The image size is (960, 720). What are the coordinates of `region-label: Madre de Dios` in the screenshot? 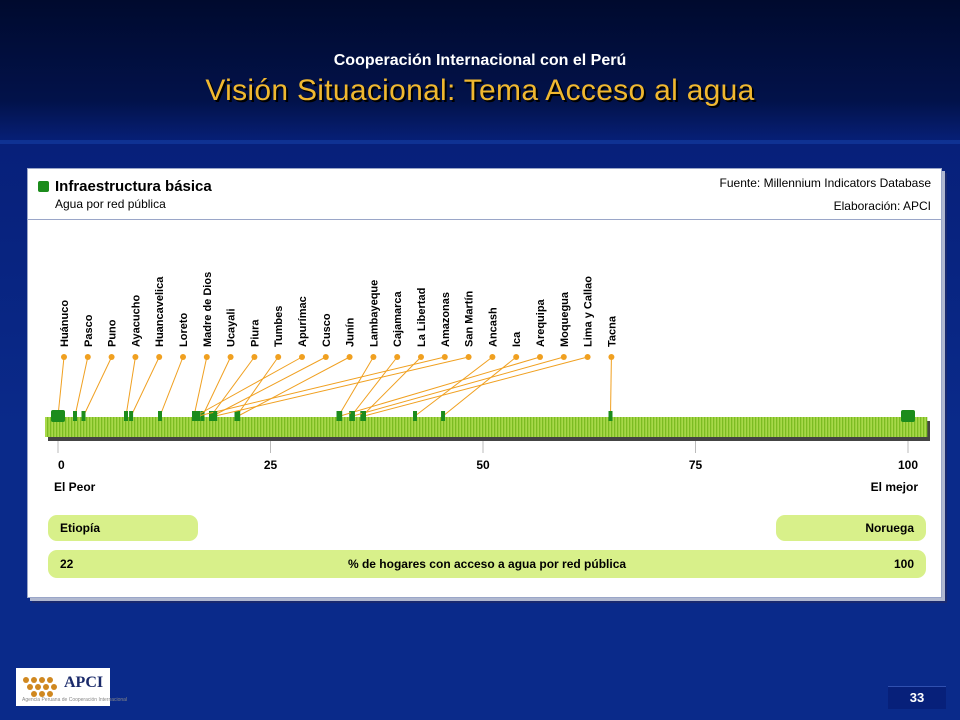 It's located at (208, 309).